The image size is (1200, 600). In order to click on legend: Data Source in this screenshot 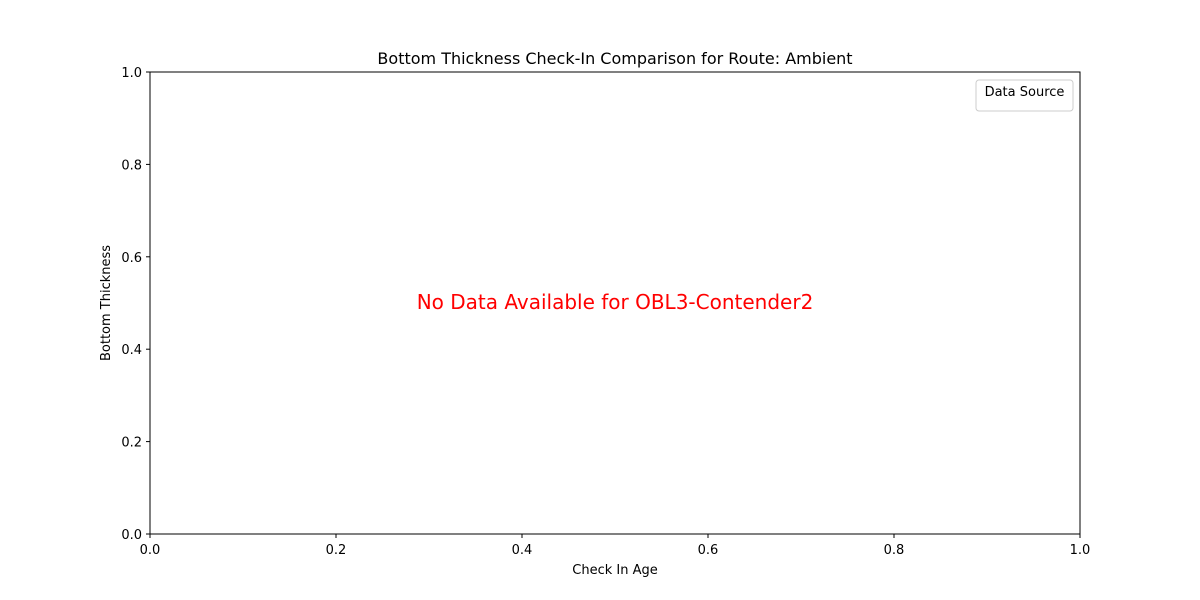, I will do `click(1024, 95)`.